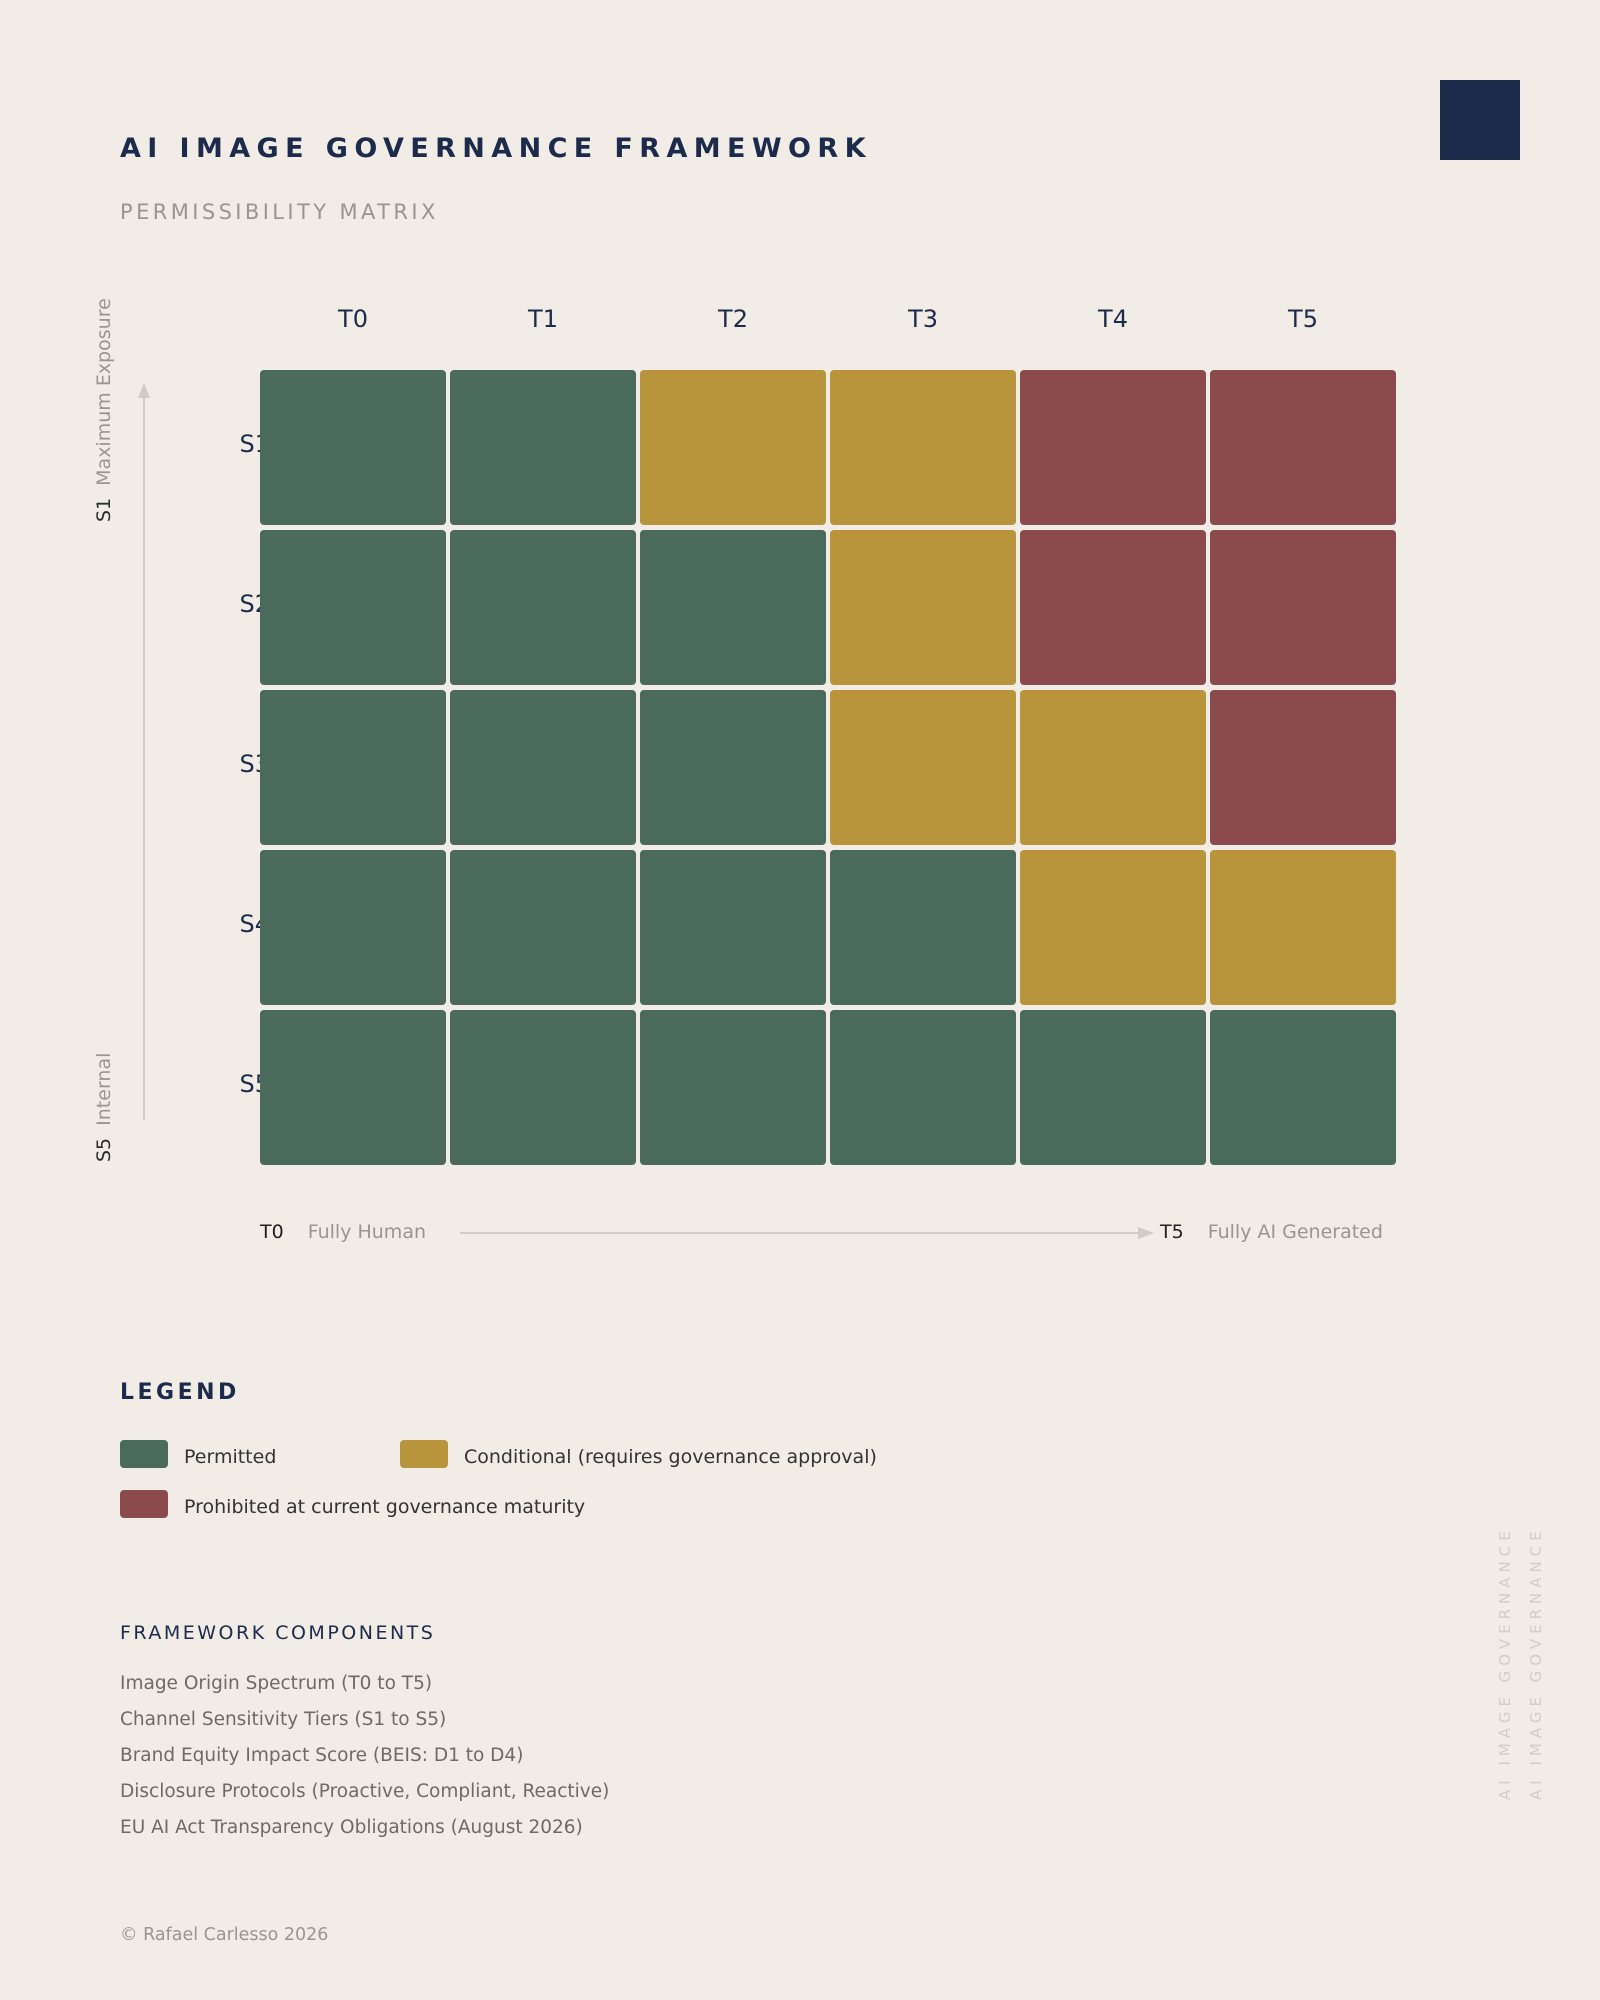 The height and width of the screenshot is (2000, 1600). Describe the element at coordinates (1271, 1232) in the screenshot. I see `x-axis-end-label: T5 Fully AI Generated` at that location.